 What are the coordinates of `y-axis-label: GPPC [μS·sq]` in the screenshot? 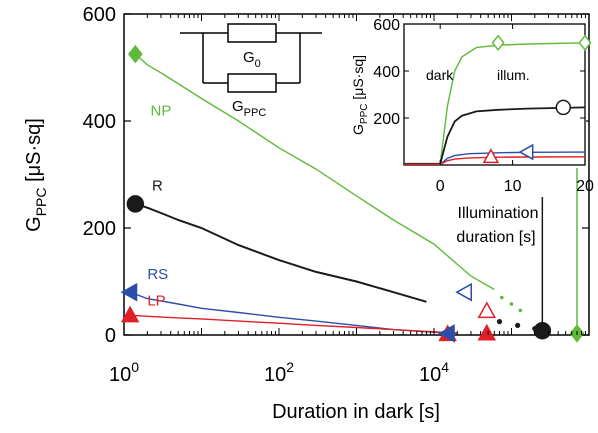 It's located at (36, 175).